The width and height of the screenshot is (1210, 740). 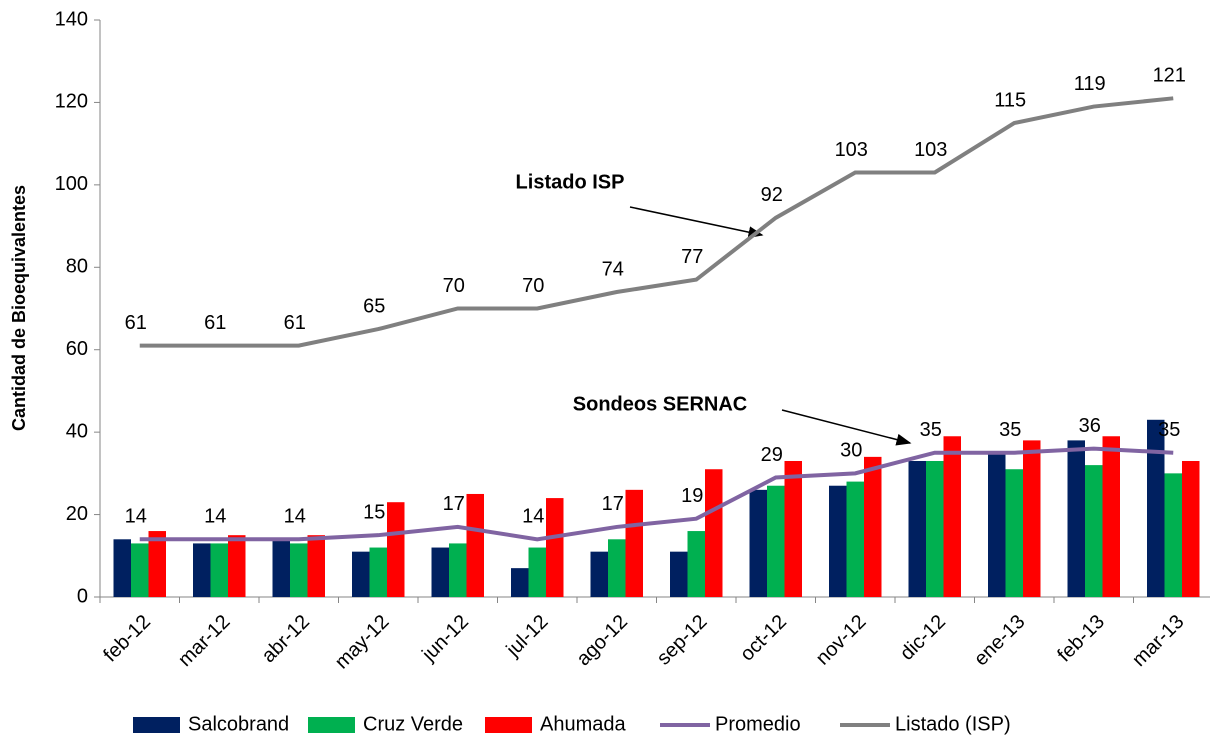 What do you see at coordinates (1090, 426) in the screenshot?
I see `data-label: 36` at bounding box center [1090, 426].